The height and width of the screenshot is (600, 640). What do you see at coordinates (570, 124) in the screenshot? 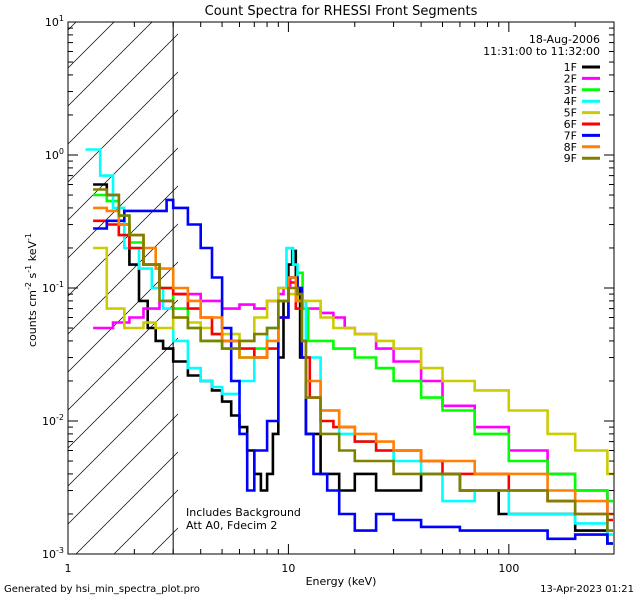
I see `legend-label: 6F` at bounding box center [570, 124].